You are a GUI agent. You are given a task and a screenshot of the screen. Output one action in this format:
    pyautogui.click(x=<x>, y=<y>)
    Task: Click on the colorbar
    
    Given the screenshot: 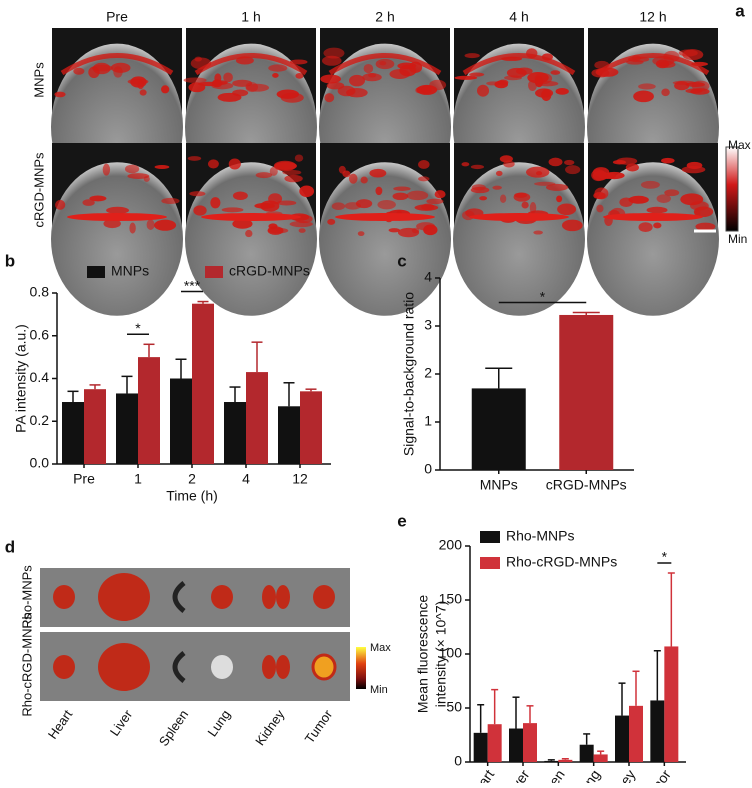 What is the action you would take?
    pyautogui.click(x=732, y=189)
    